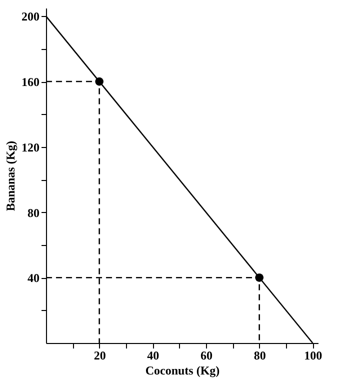 The image size is (355, 387). I want to click on y-tick-label: 40, so click(34, 278).